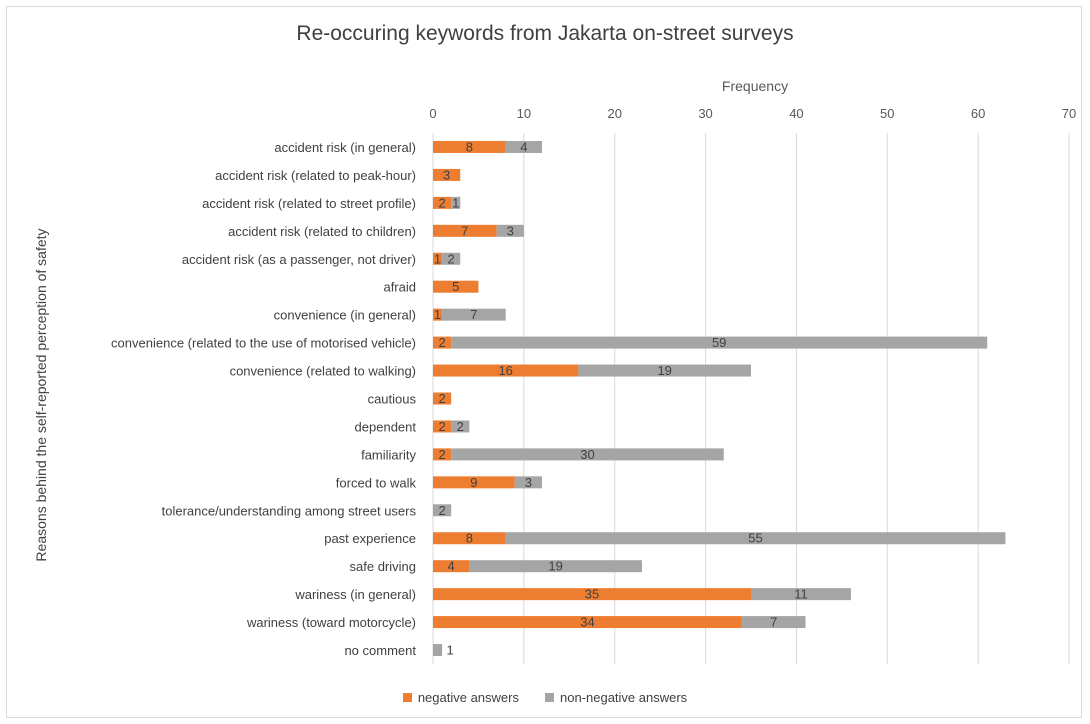 Image resolution: width=1090 pixels, height=724 pixels. I want to click on data-label: 11, so click(801, 594).